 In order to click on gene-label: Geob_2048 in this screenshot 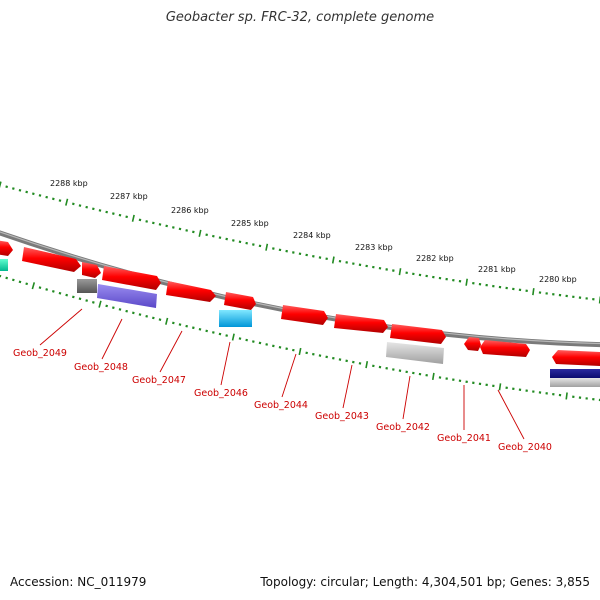, I will do `click(101, 367)`.